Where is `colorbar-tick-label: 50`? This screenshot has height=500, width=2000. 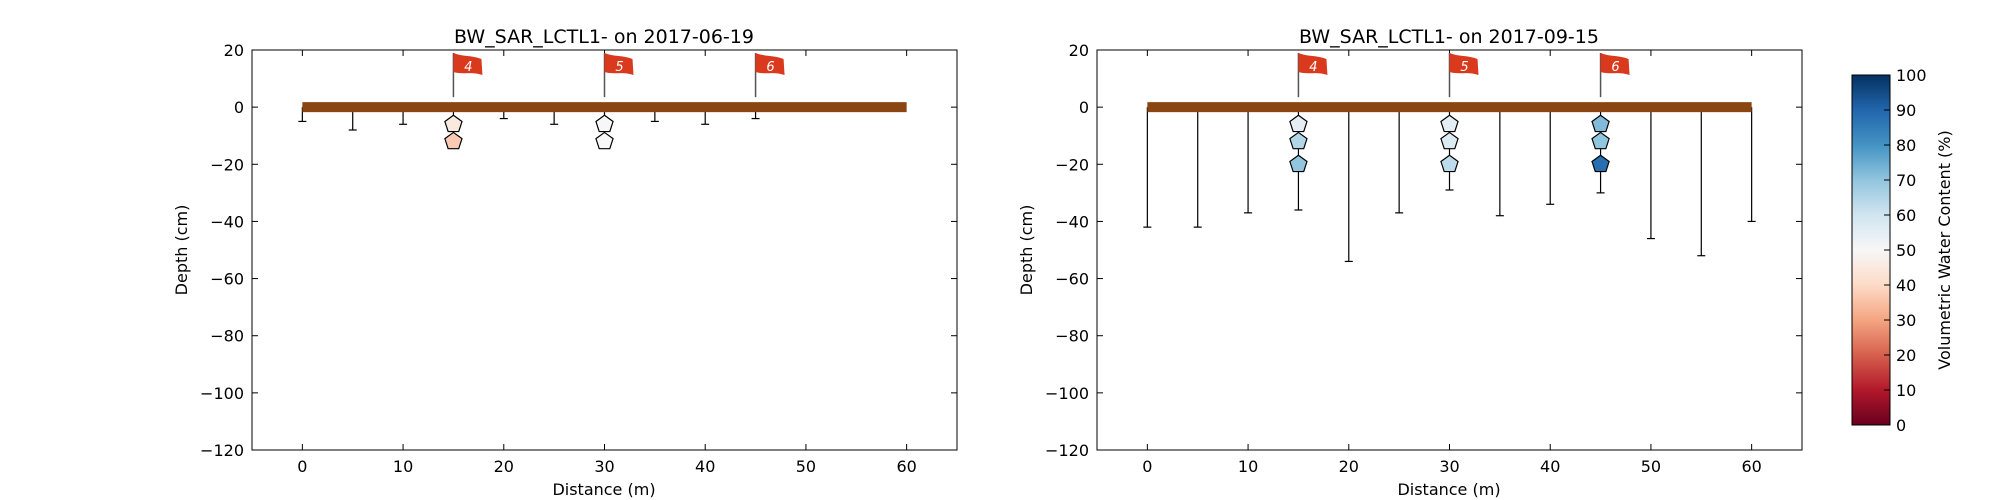 colorbar-tick-label: 50 is located at coordinates (1906, 250).